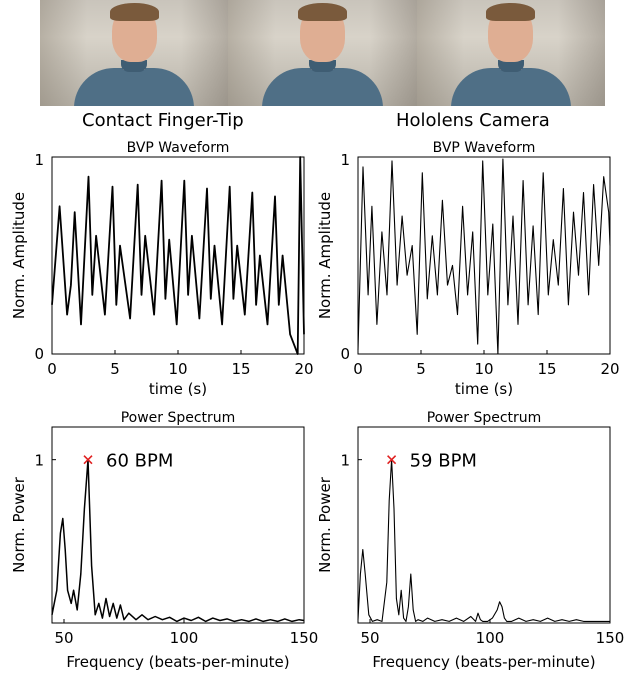  I want to click on video-frame-strip, so click(322, 53).